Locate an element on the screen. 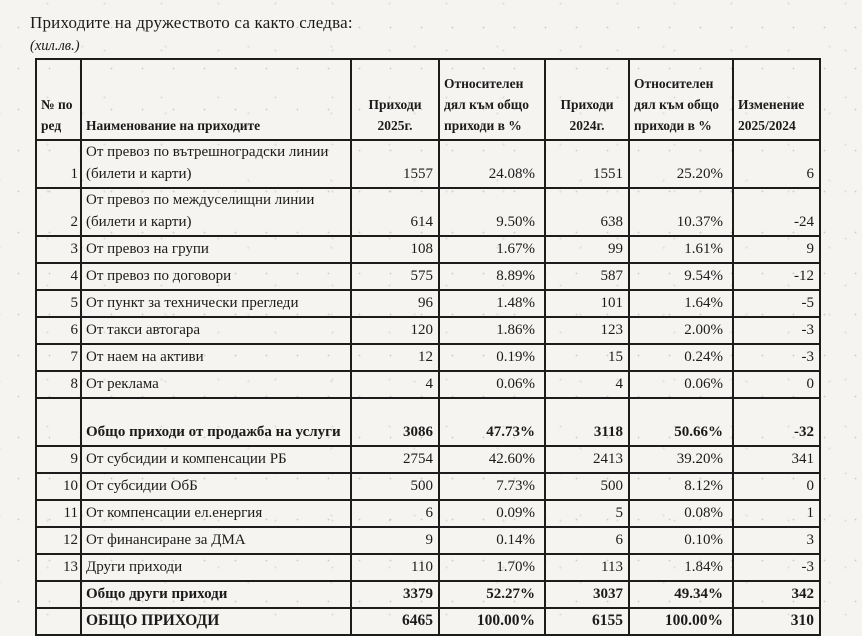 The height and width of the screenshot is (636, 862). cell-share2025: 7.73% is located at coordinates (492, 486).